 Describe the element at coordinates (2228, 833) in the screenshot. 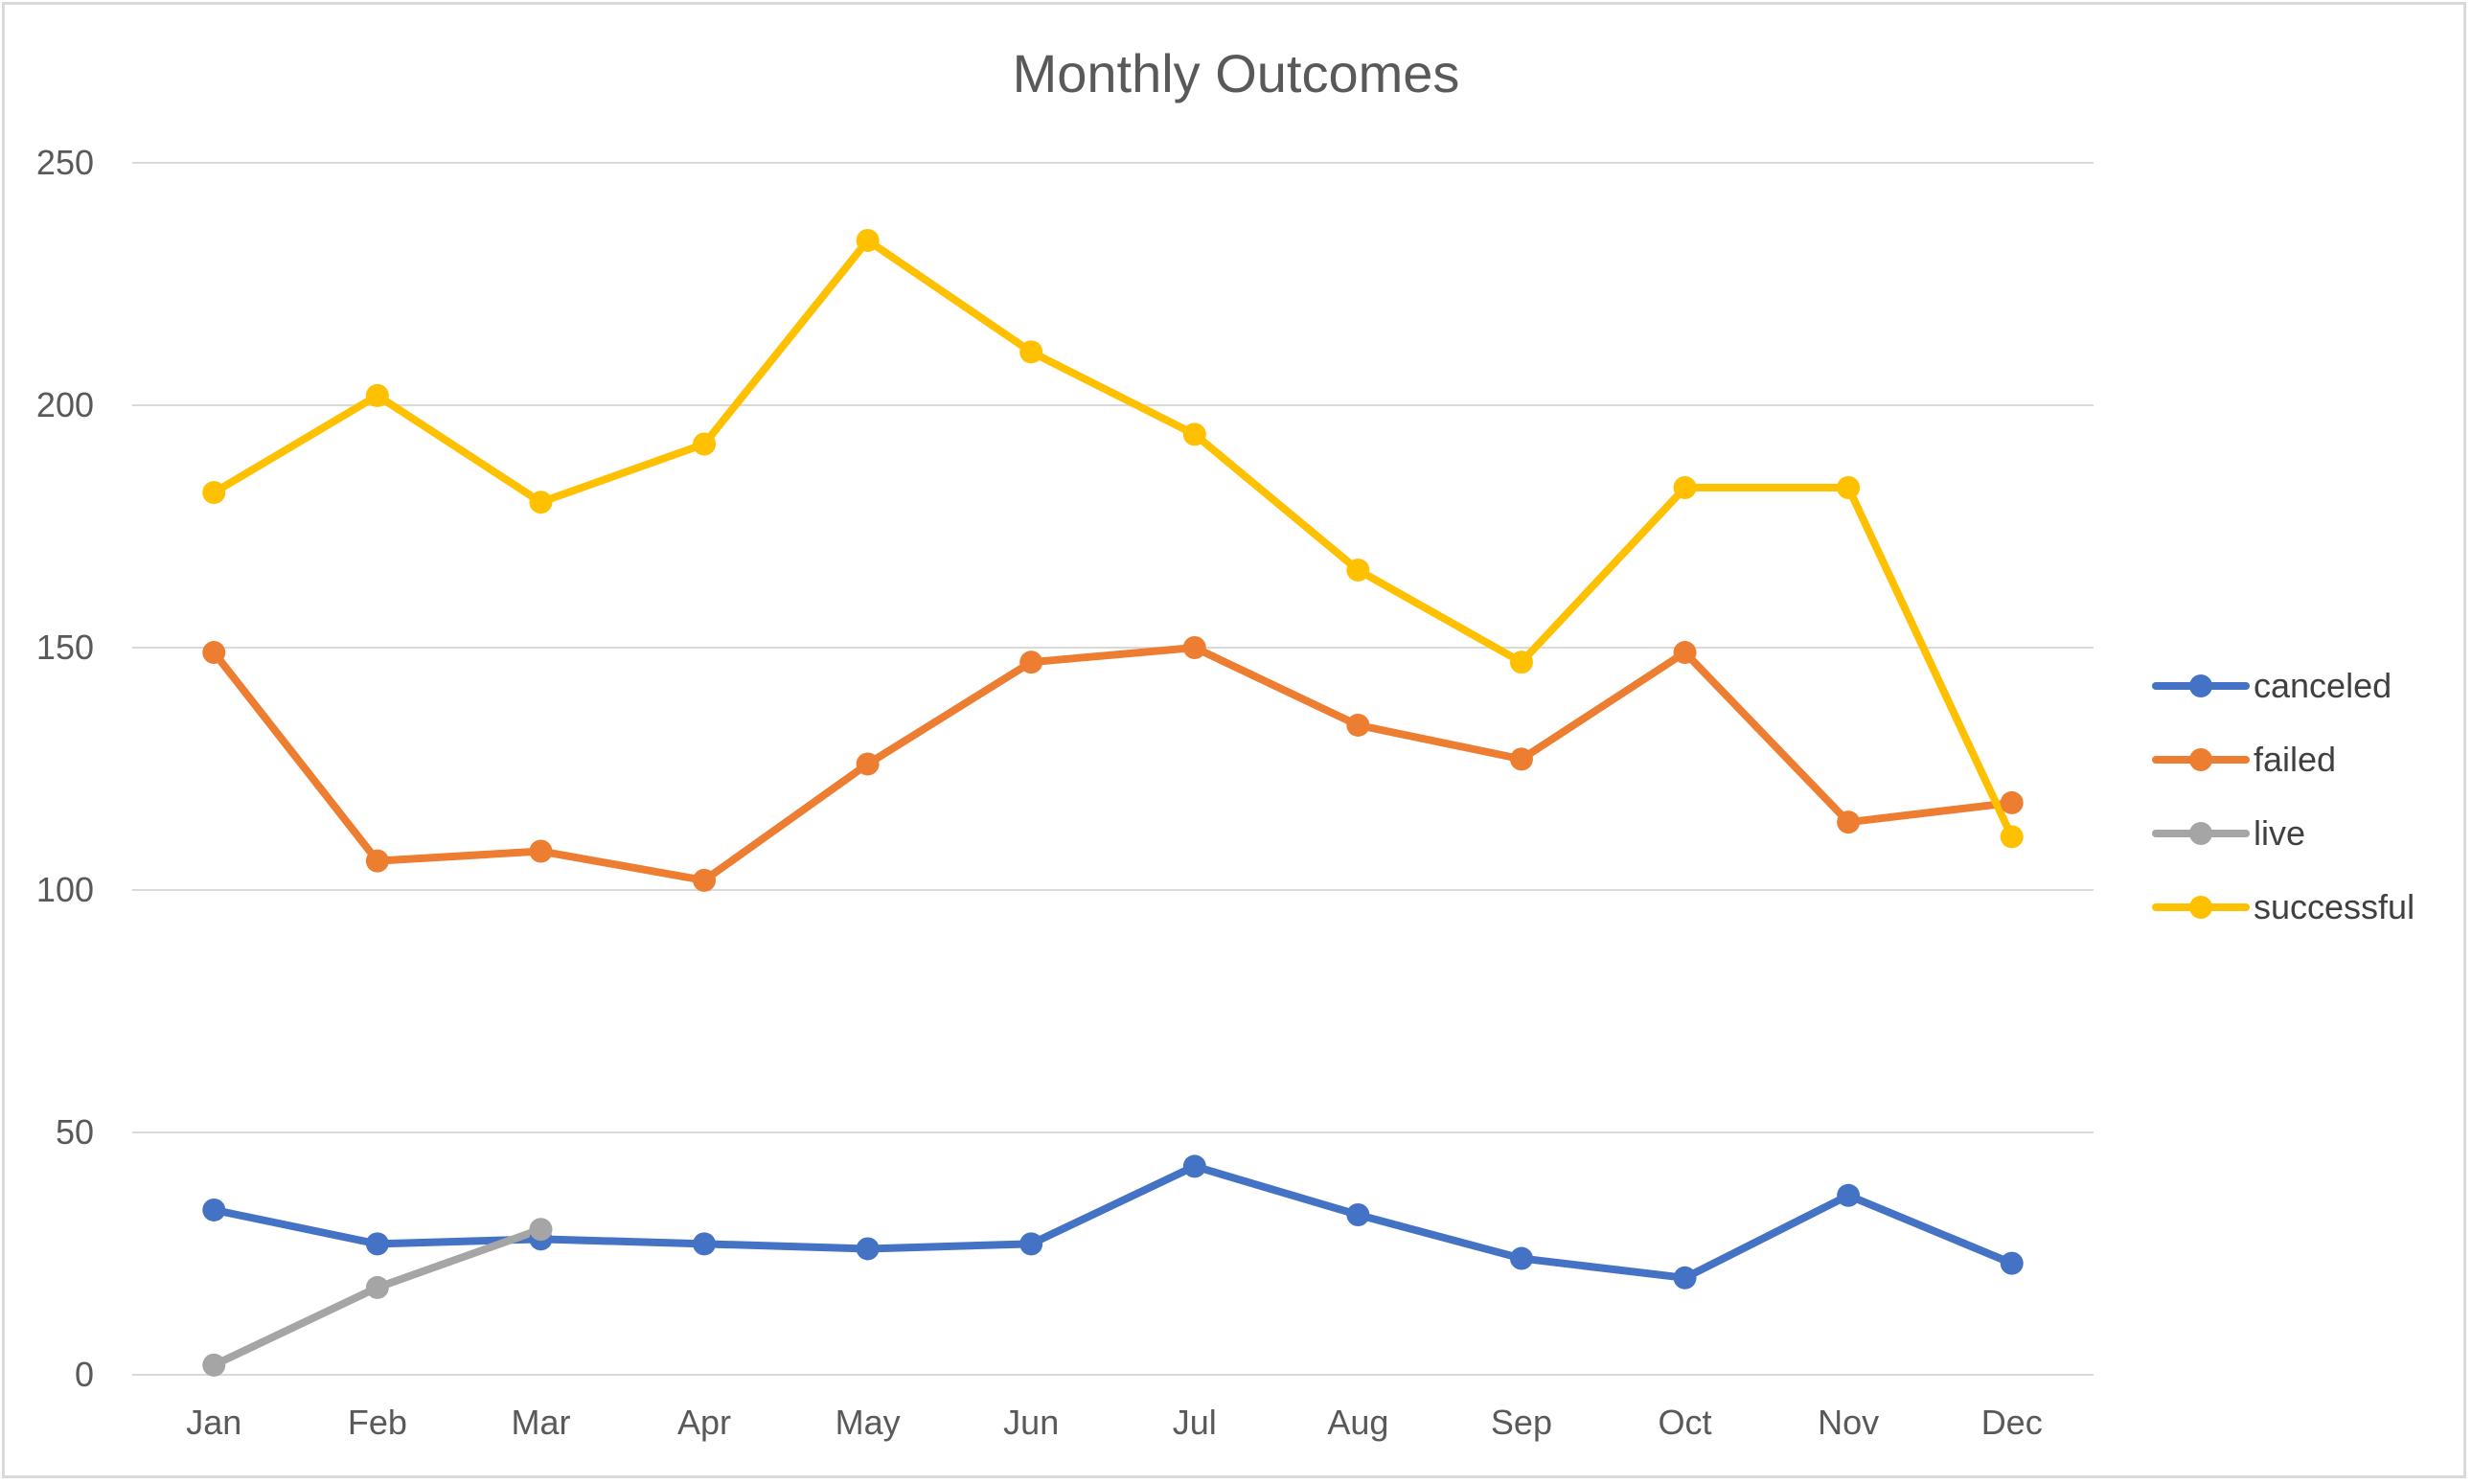

I see `legend-item-live: live` at that location.